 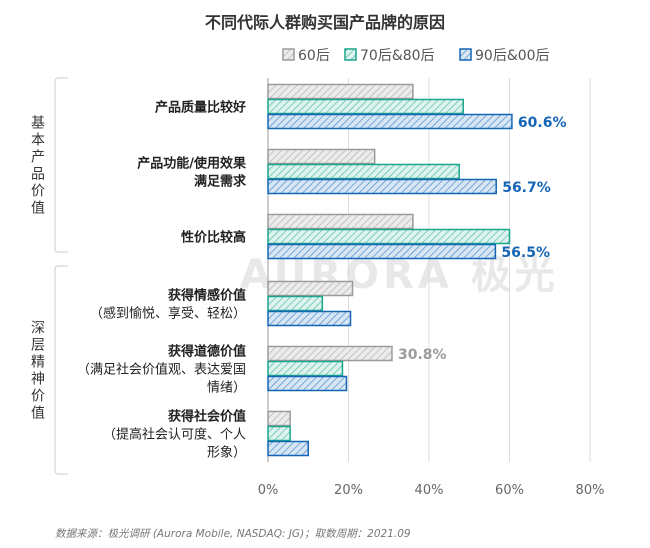 I want to click on x-tick-label: 0%, so click(x=268, y=490).